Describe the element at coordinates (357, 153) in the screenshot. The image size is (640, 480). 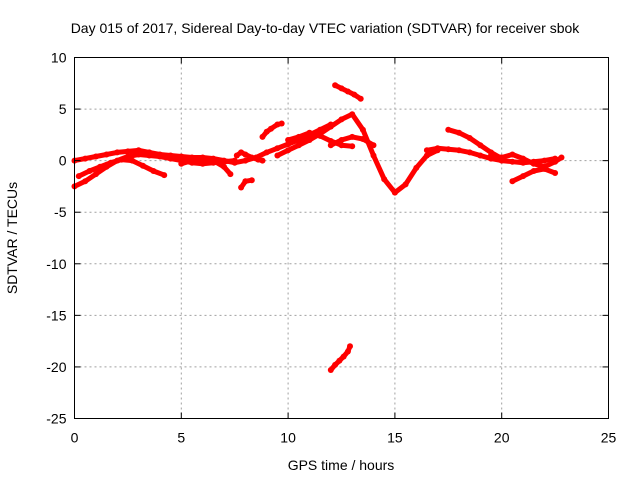
I see `series-arc-rise-peak` at that location.